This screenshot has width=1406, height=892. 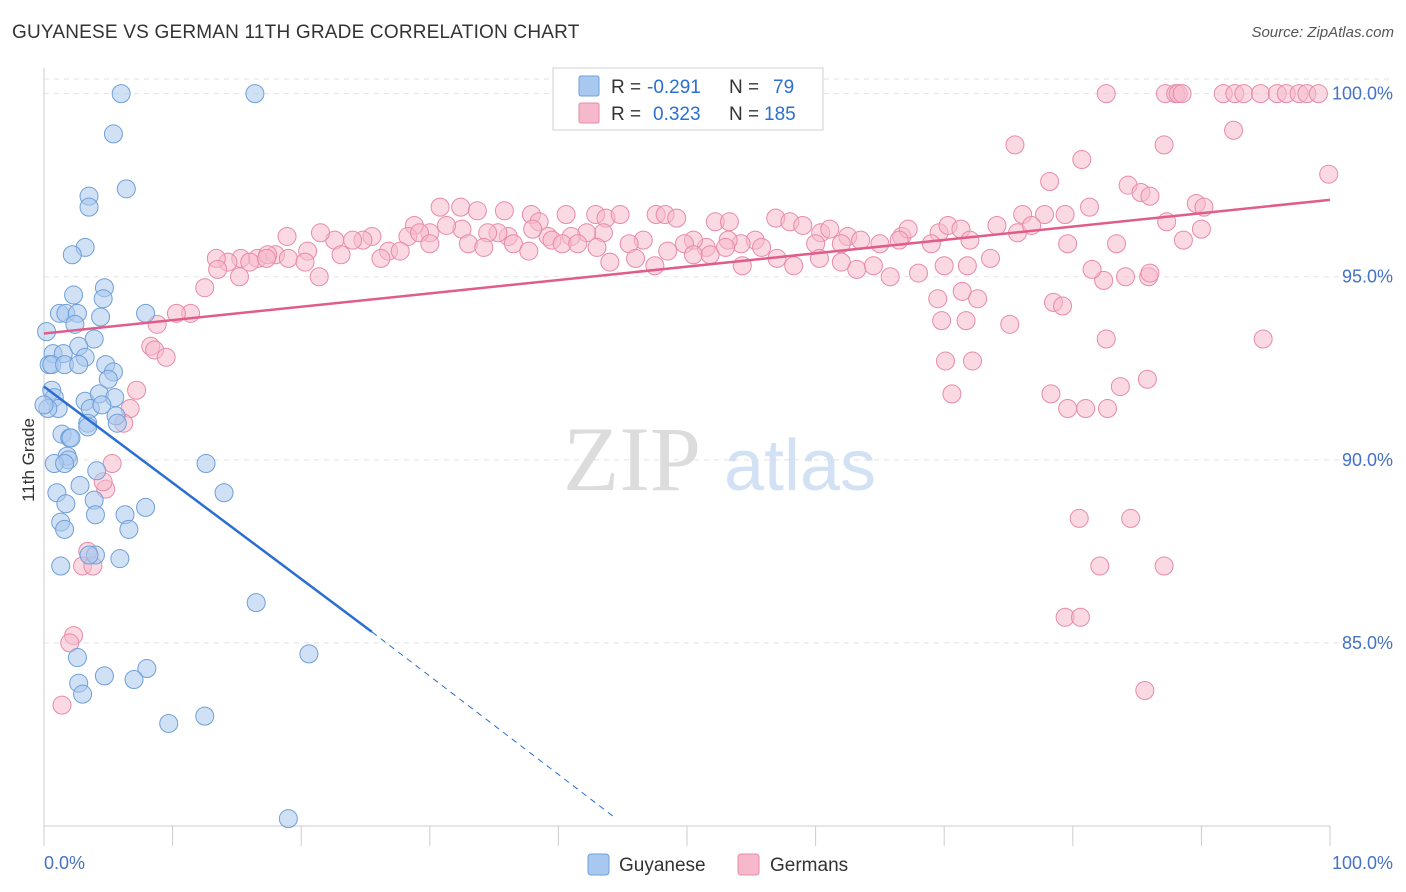 What do you see at coordinates (800, 466) in the screenshot?
I see `watermark-atlas: atlas` at bounding box center [800, 466].